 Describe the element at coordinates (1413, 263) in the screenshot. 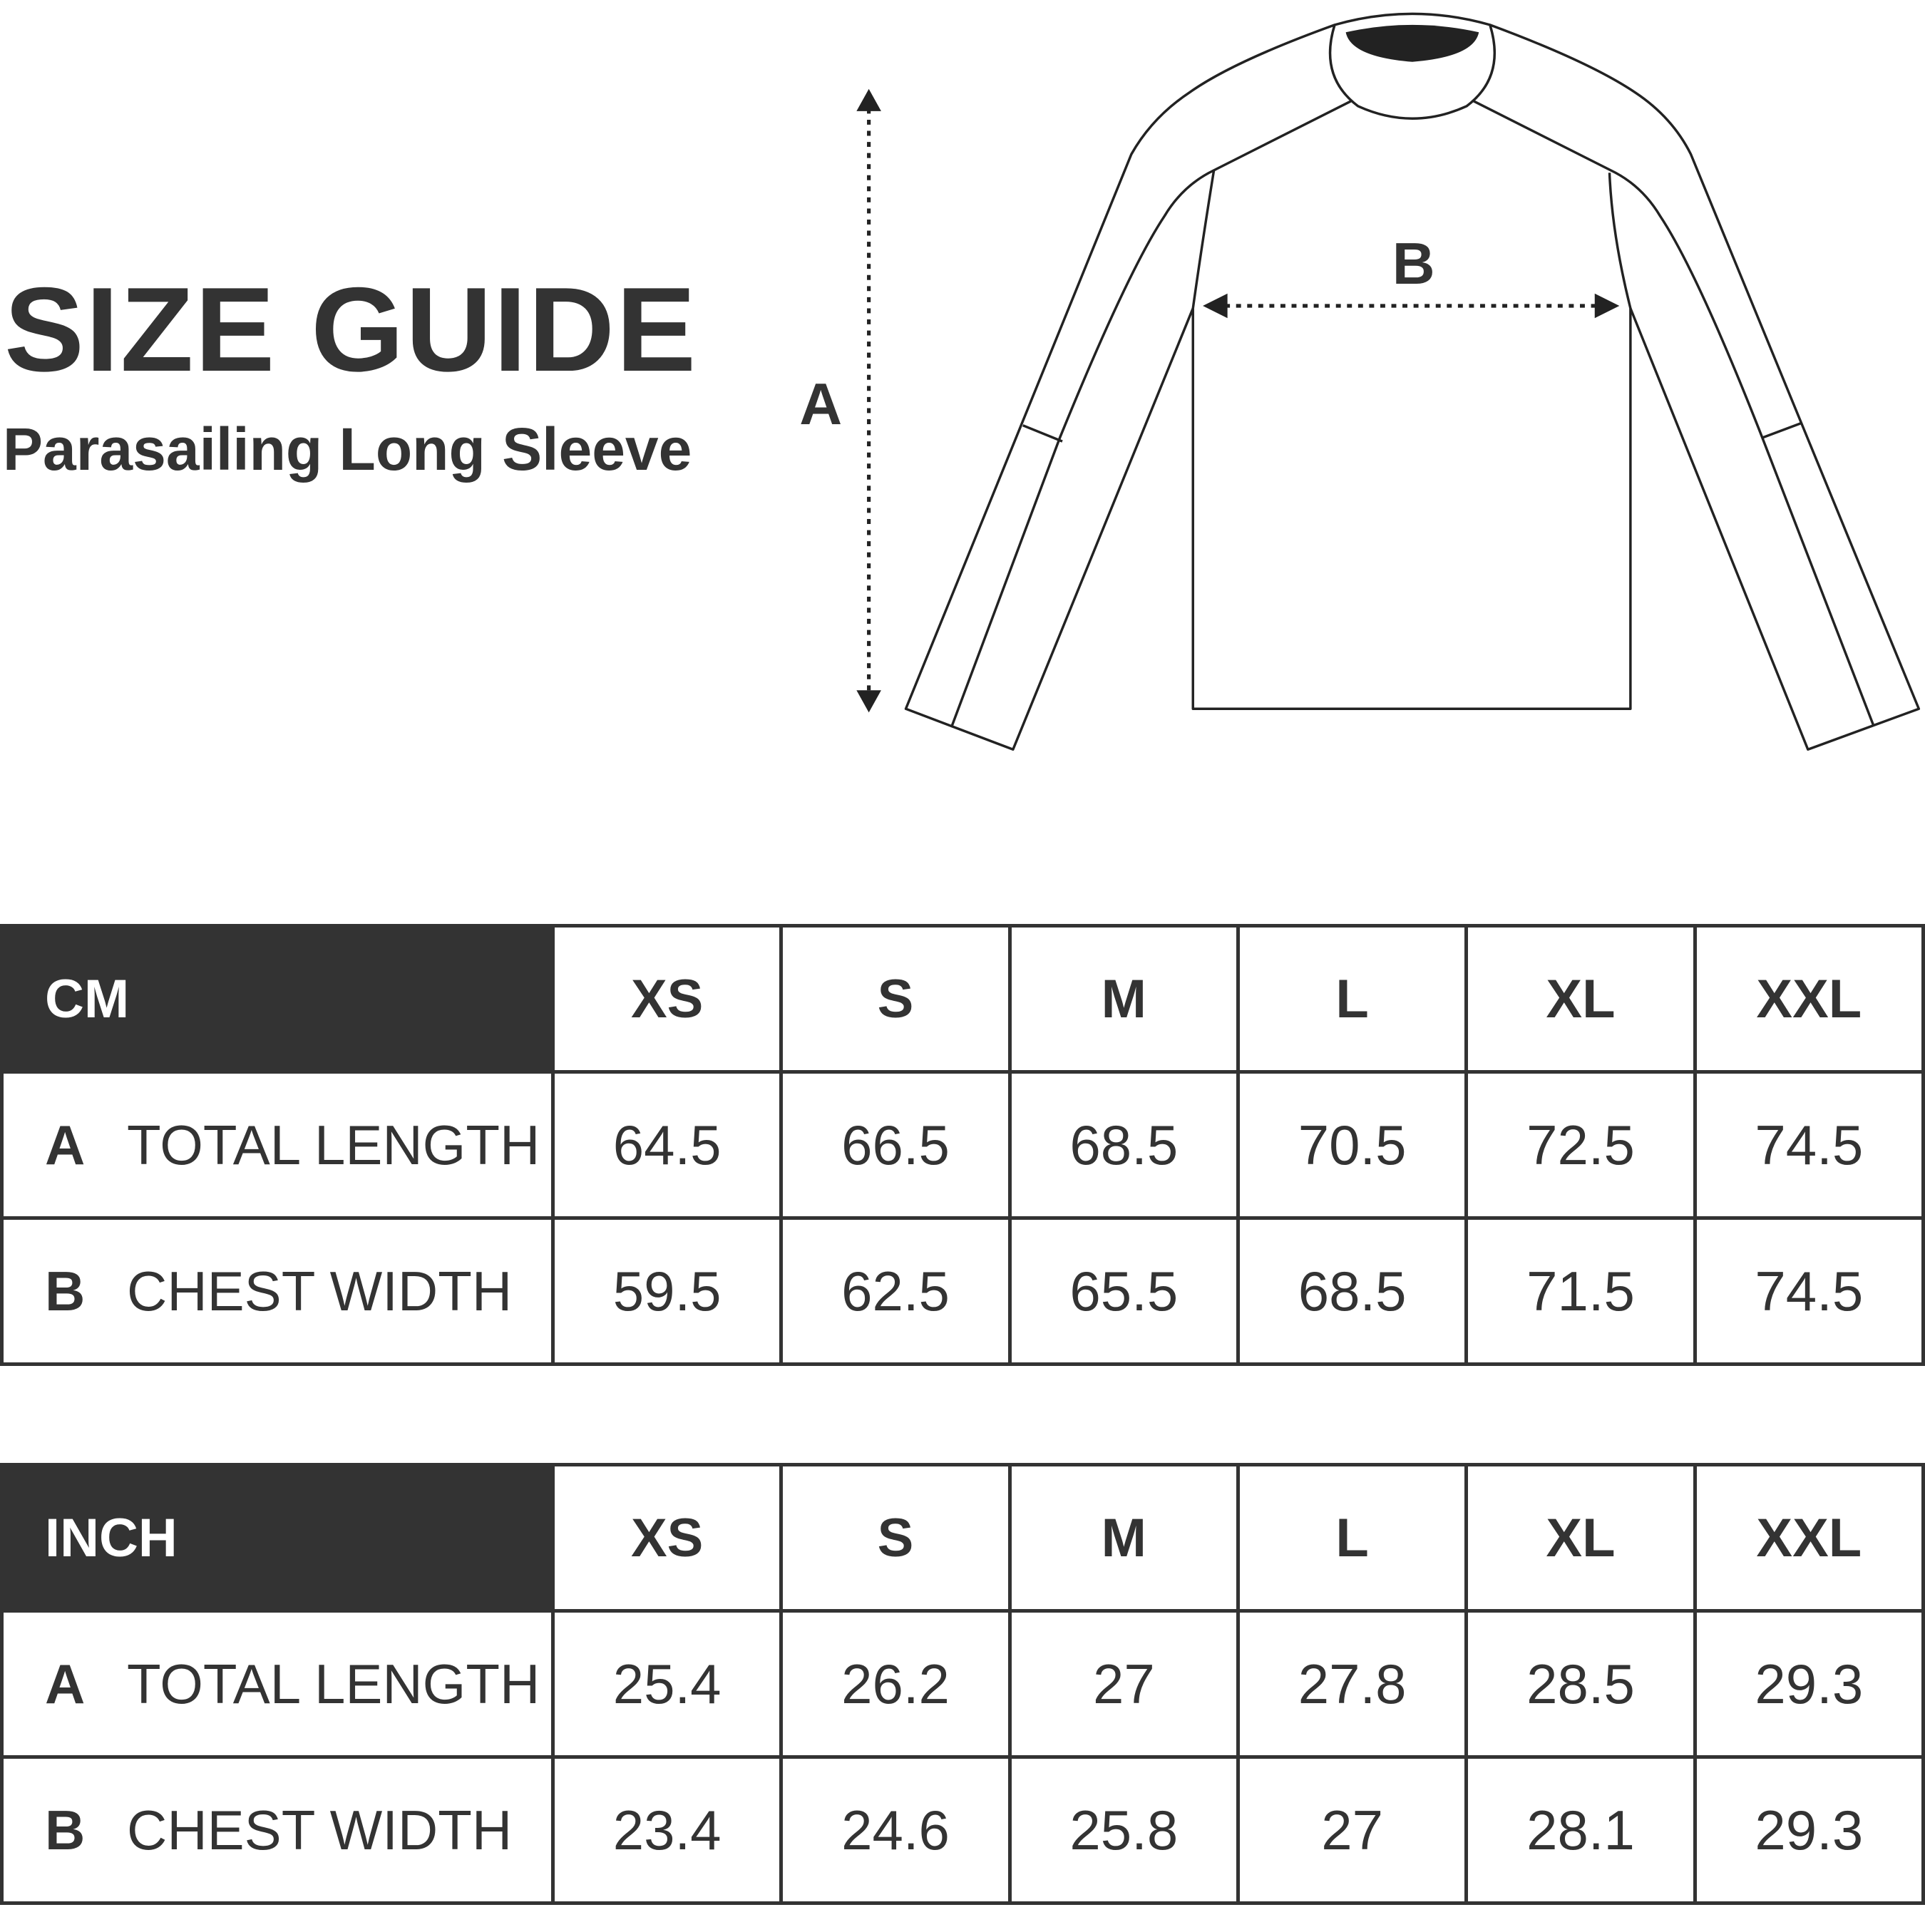

I see `label-b: B` at that location.